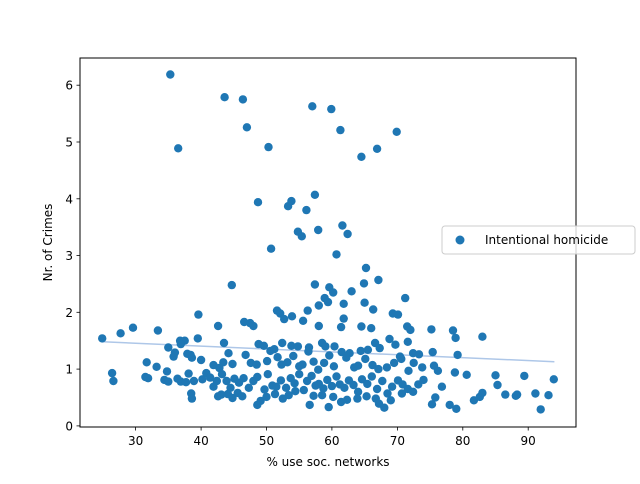 This screenshot has height=484, width=640. Describe the element at coordinates (69, 199) in the screenshot. I see `y-tick-label: 4` at that location.